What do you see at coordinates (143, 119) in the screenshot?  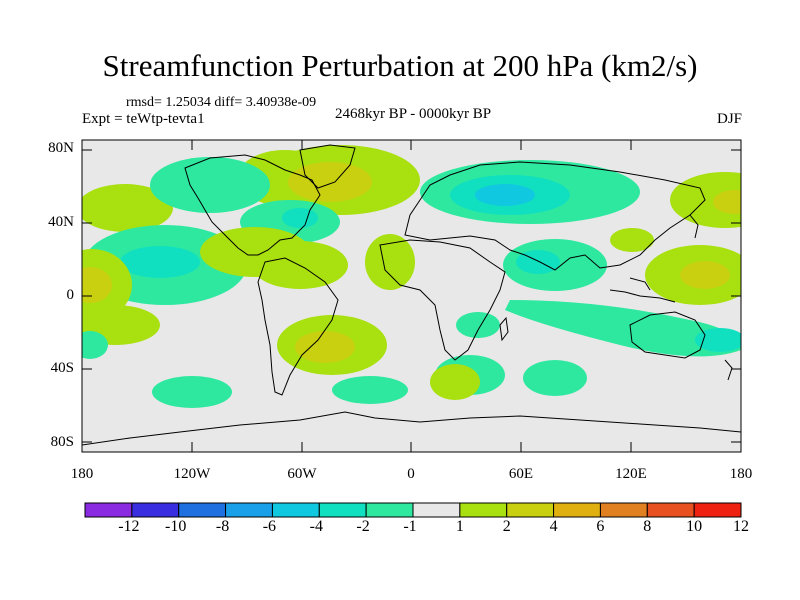 I see `experiment-label: Expt = teWtp-tevta1` at bounding box center [143, 119].